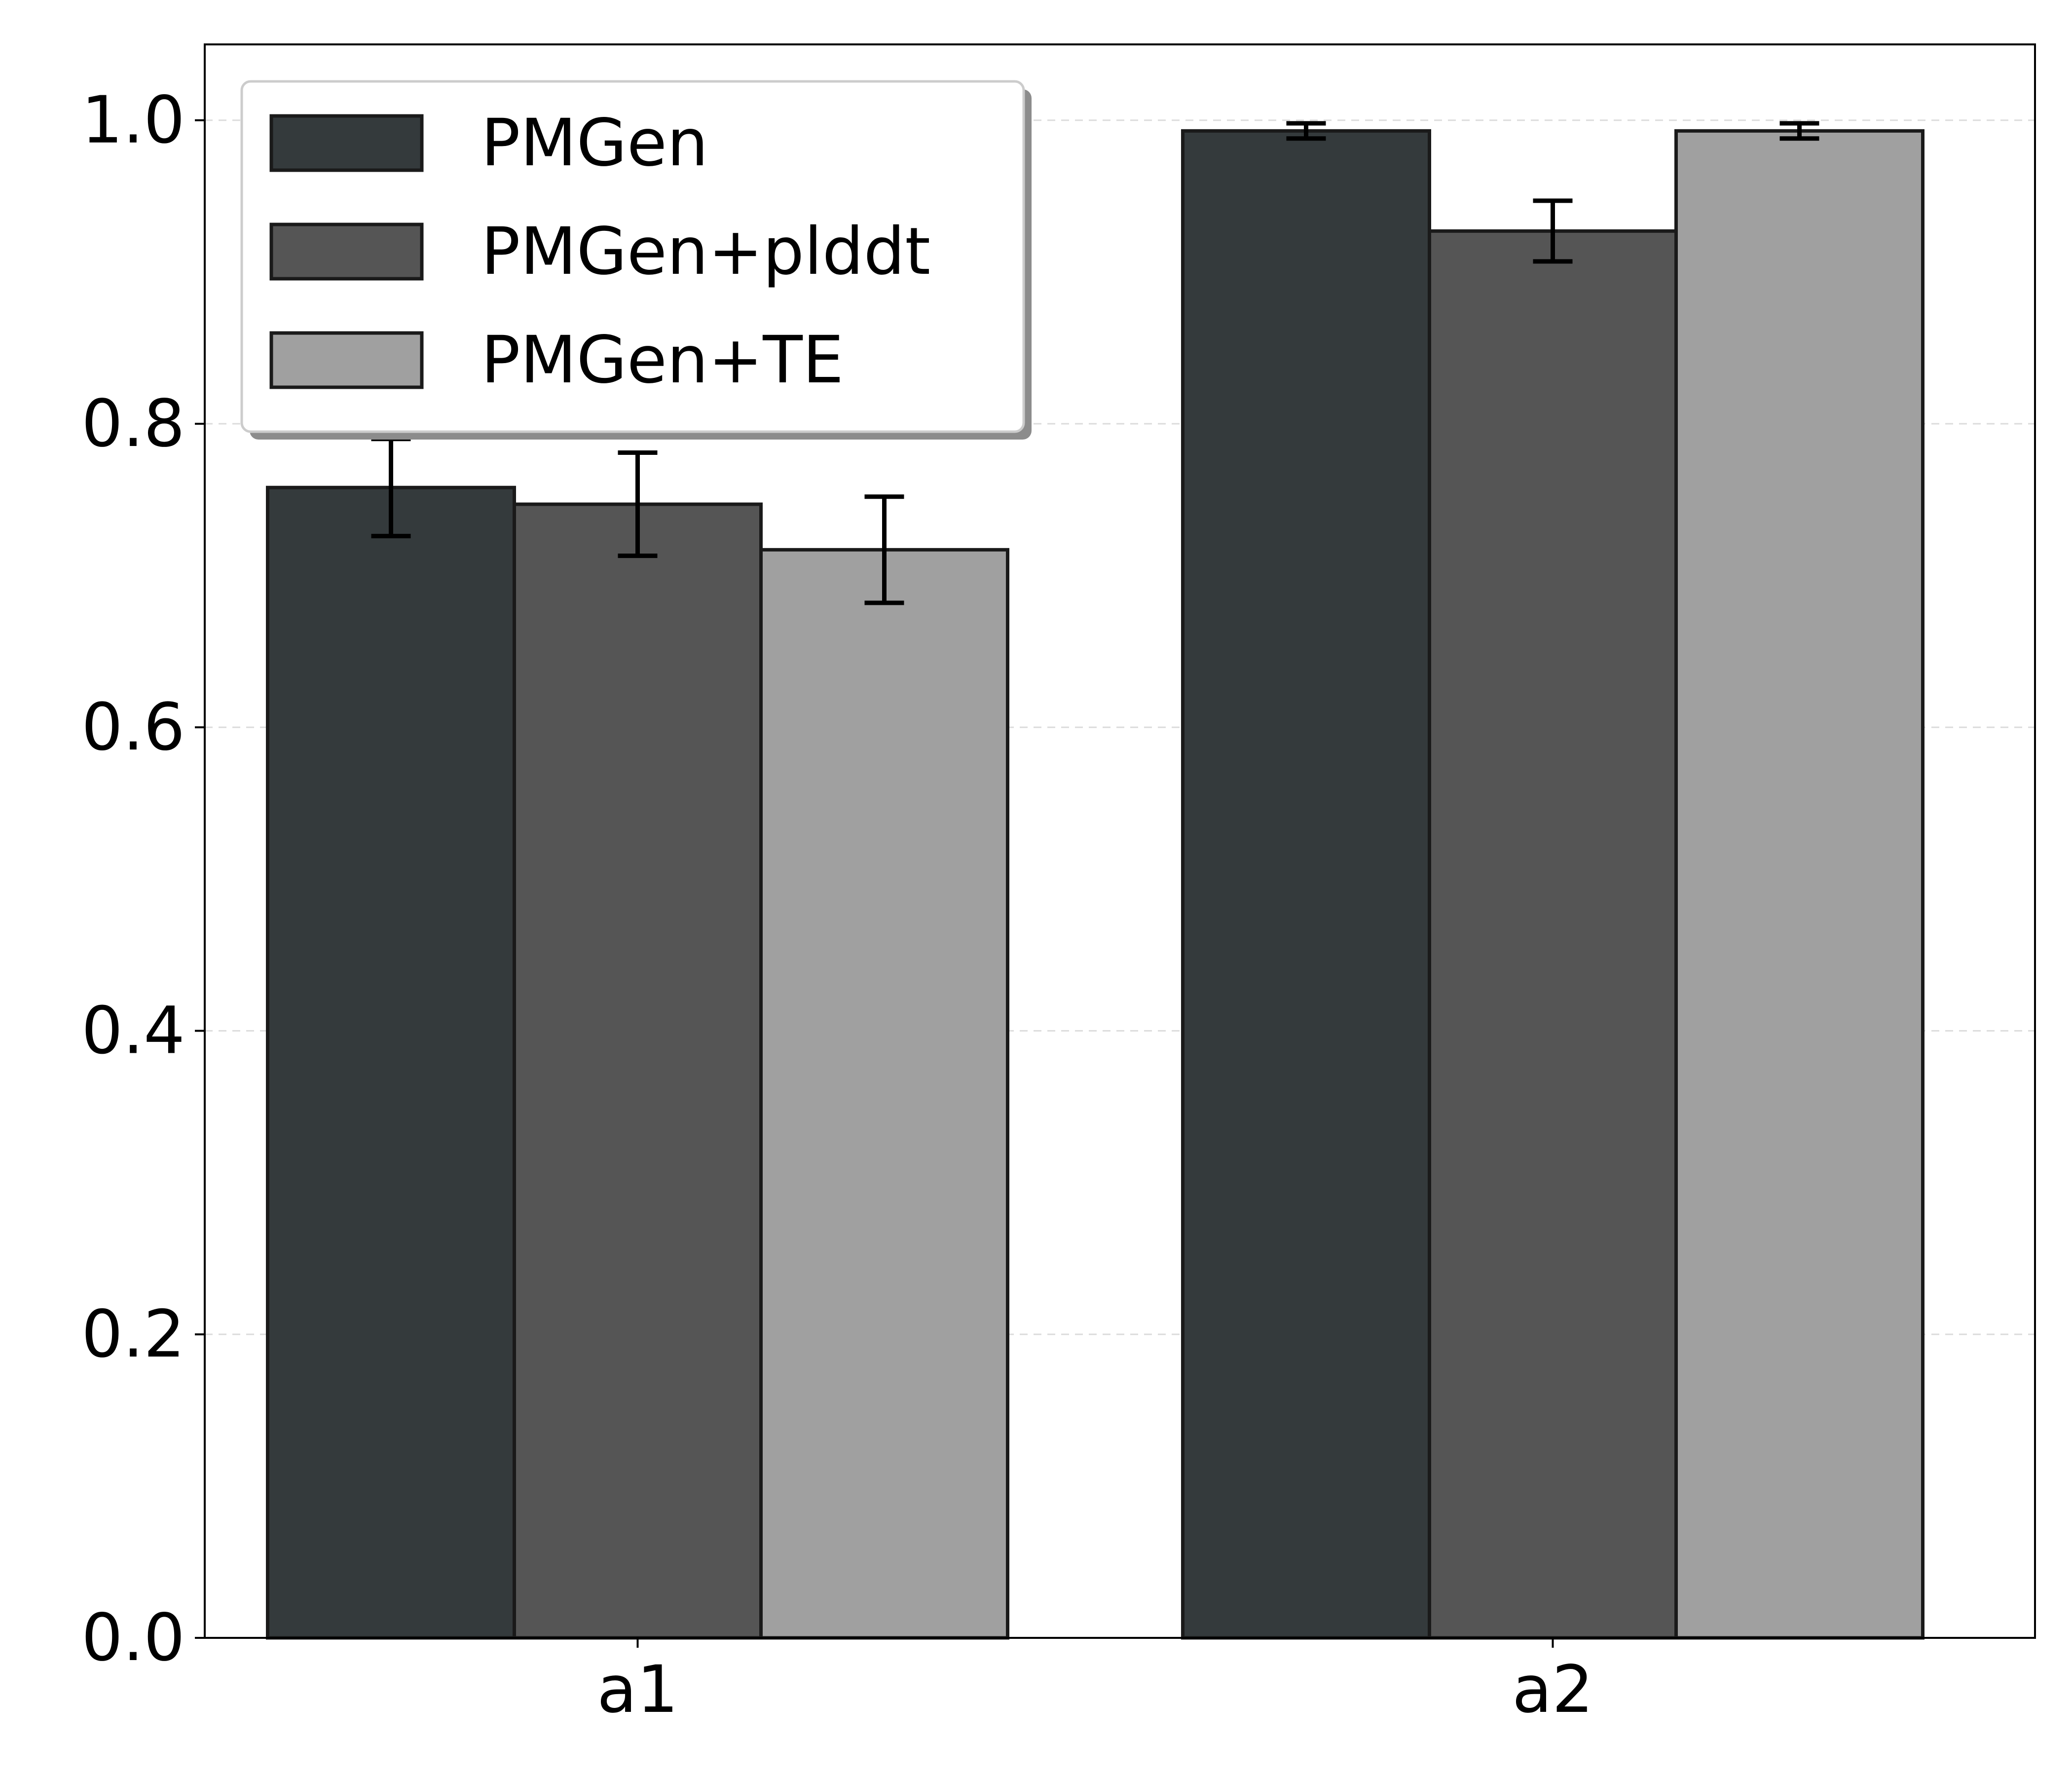 Image resolution: width=2072 pixels, height=1776 pixels. What do you see at coordinates (1799, 885) in the screenshot?
I see `bar-pmgen-te-a2` at bounding box center [1799, 885].